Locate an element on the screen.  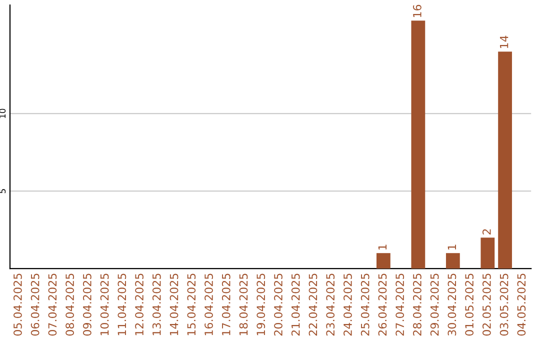
data-label: 14 is located at coordinates (504, 42).